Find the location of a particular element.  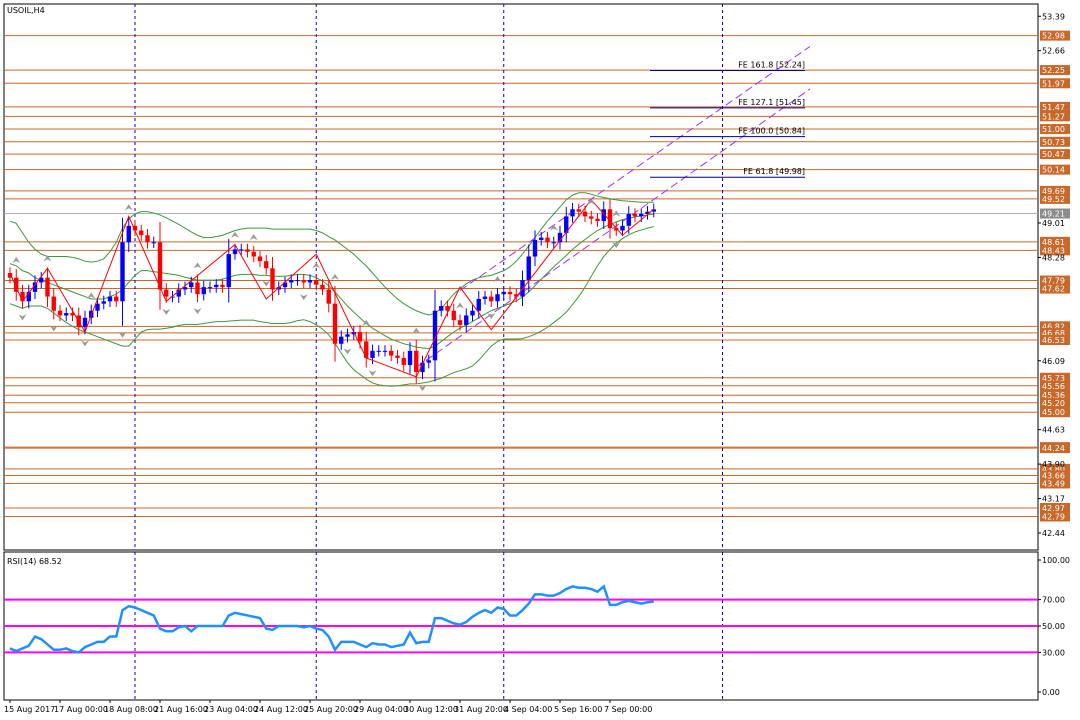

time-tick-label: 30 Aug 12:00 is located at coordinates (431, 709).